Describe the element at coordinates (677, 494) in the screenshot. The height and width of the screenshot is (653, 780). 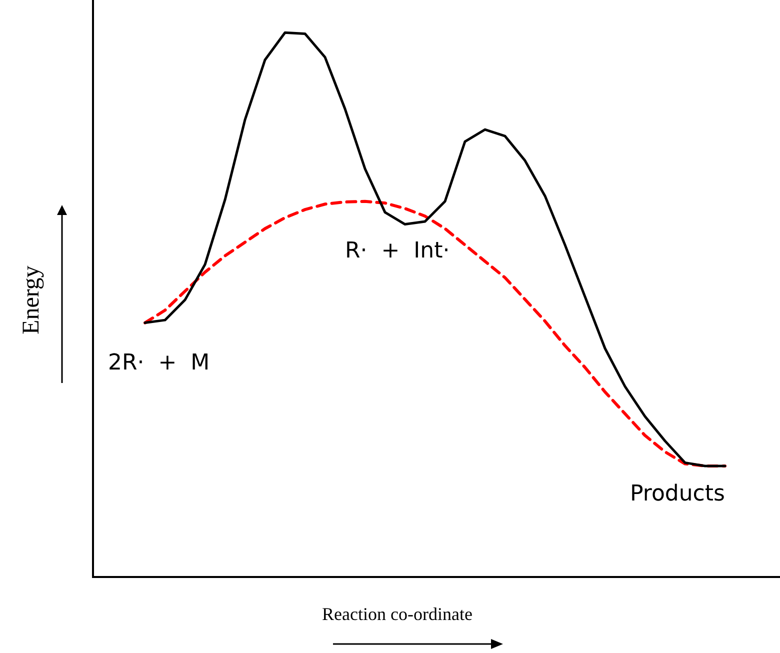
I see `annotation: Products` at that location.